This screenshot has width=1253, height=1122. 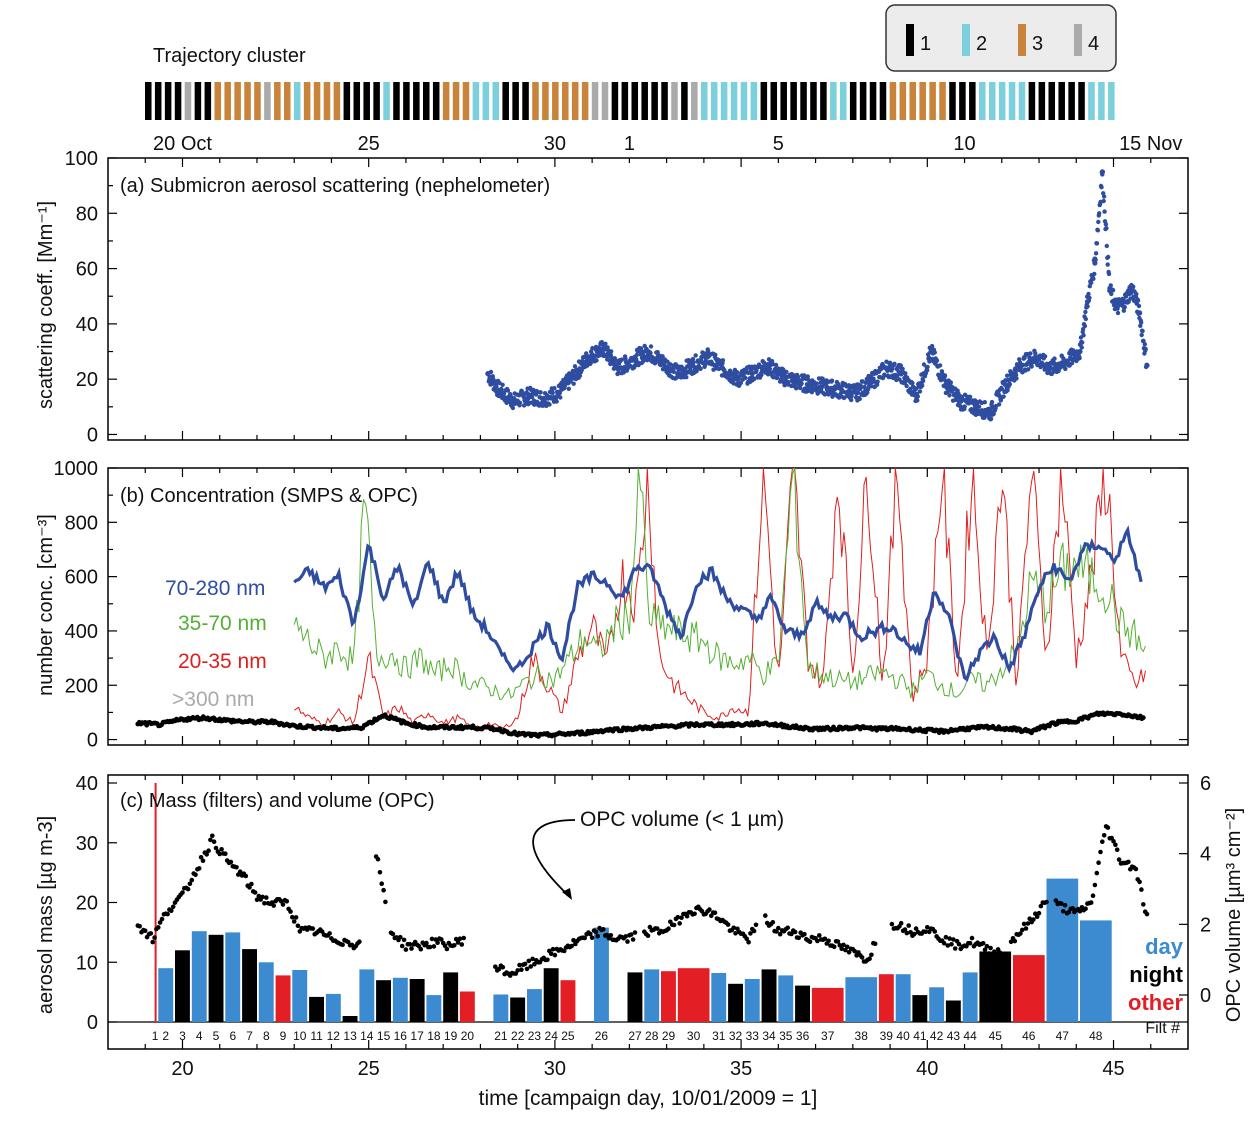 What do you see at coordinates (81, 159) in the screenshot?
I see `panel-a-ytick-label: 100` at bounding box center [81, 159].